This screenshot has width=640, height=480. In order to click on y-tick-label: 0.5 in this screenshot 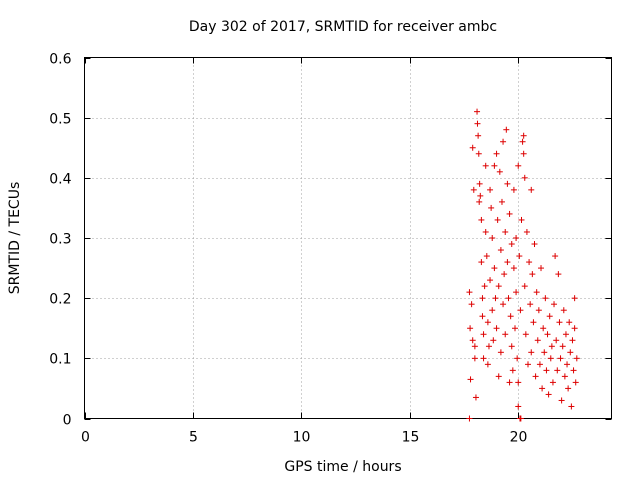, I will do `click(60, 120)`.